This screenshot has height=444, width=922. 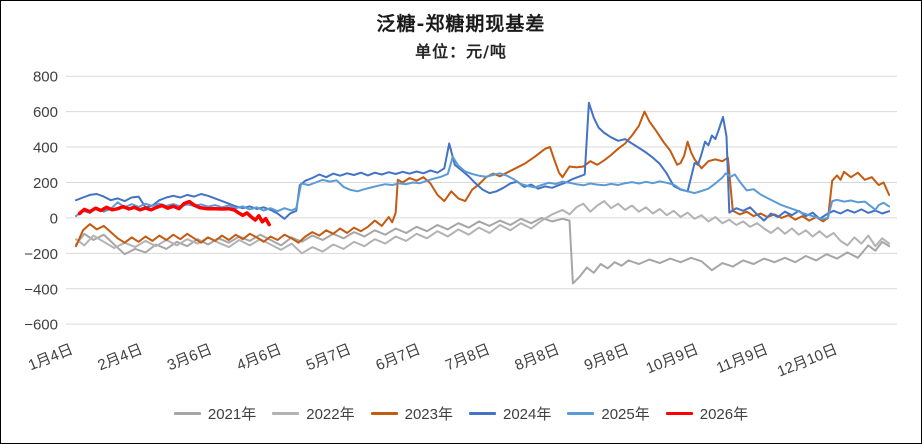 What do you see at coordinates (330, 414) in the screenshot?
I see `legend-label: 2022年` at bounding box center [330, 414].